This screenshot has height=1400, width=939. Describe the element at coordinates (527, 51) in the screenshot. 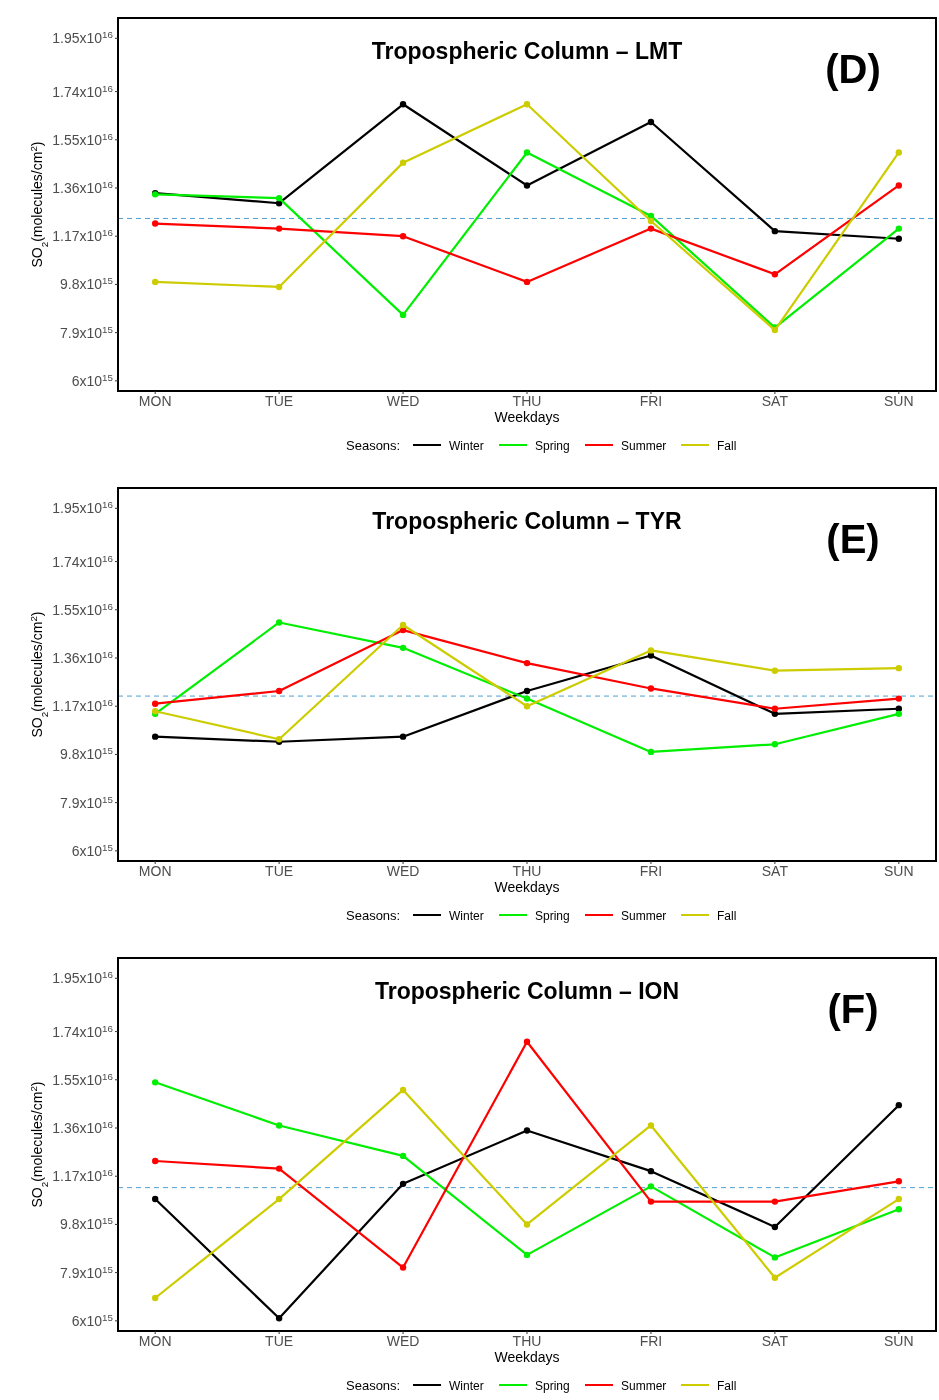

I see `text: Tropospheric Column – LMT` at that location.